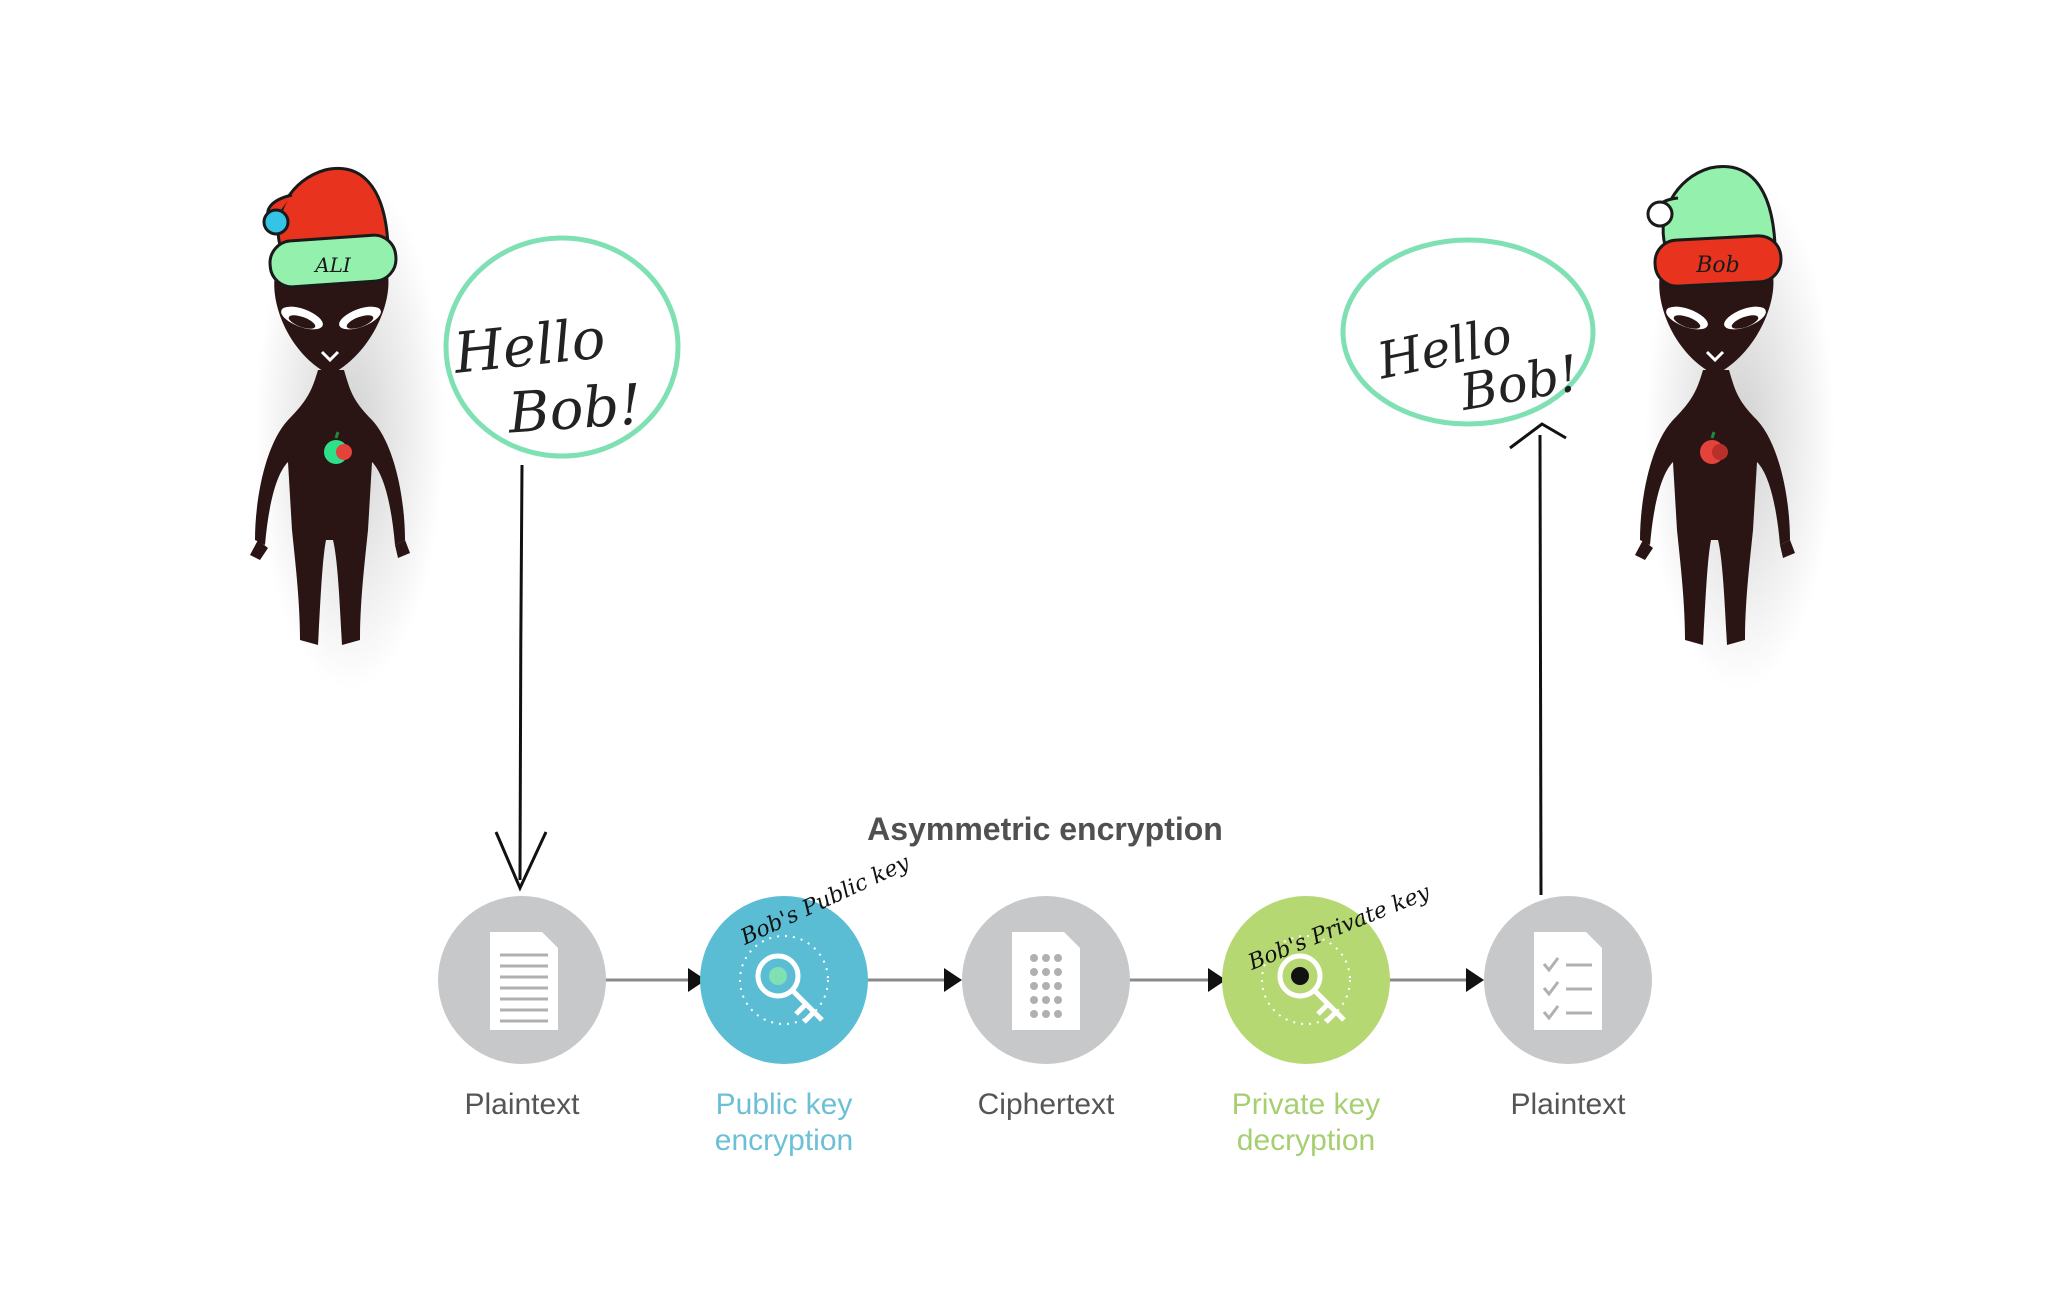  I want to click on receiver-speech-bubble: Hello Bob!, so click(1468, 332).